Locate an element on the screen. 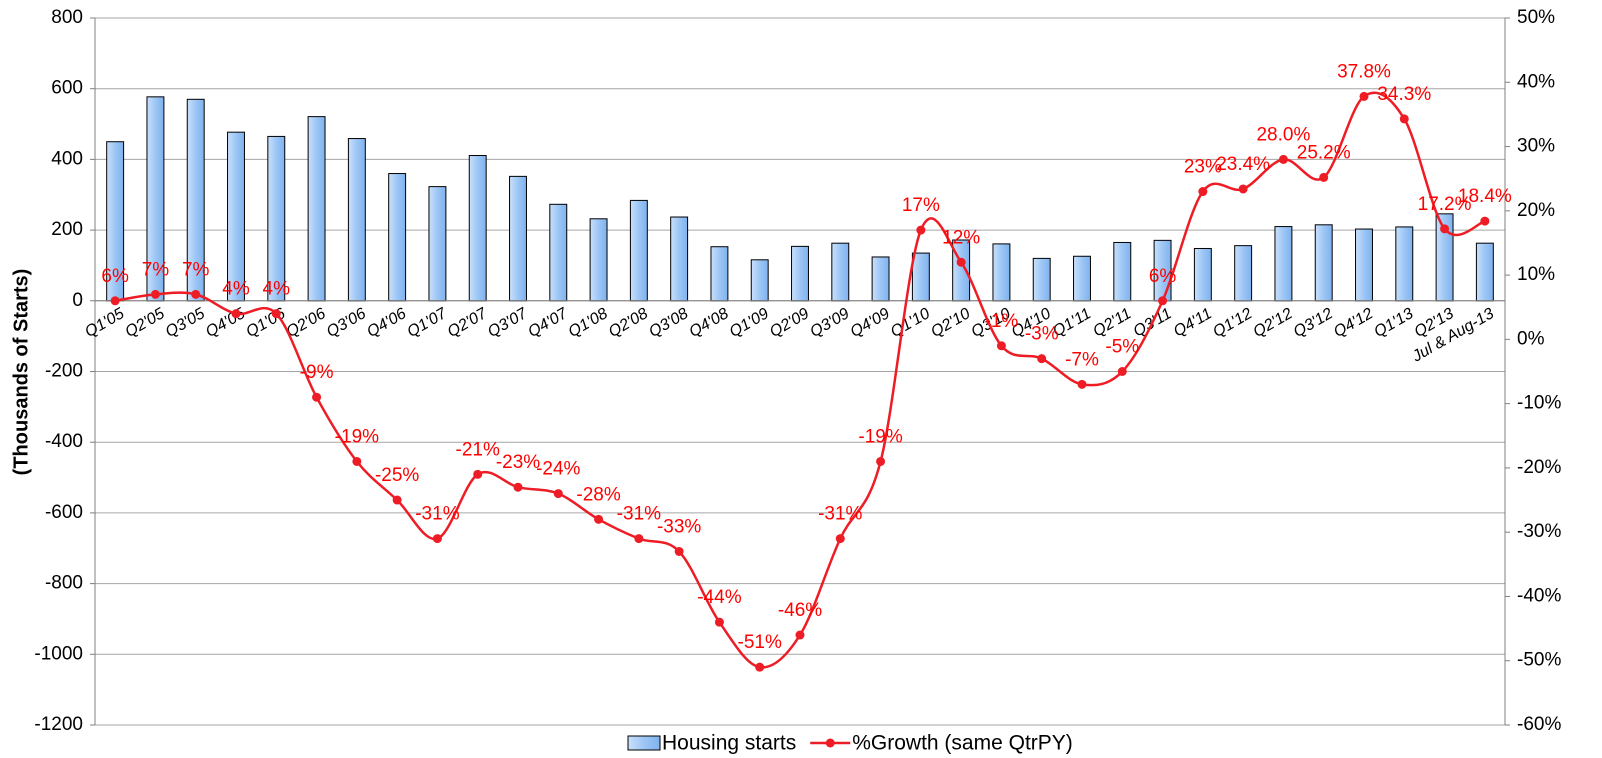  y-tick-label: -1200 is located at coordinates (58, 724).